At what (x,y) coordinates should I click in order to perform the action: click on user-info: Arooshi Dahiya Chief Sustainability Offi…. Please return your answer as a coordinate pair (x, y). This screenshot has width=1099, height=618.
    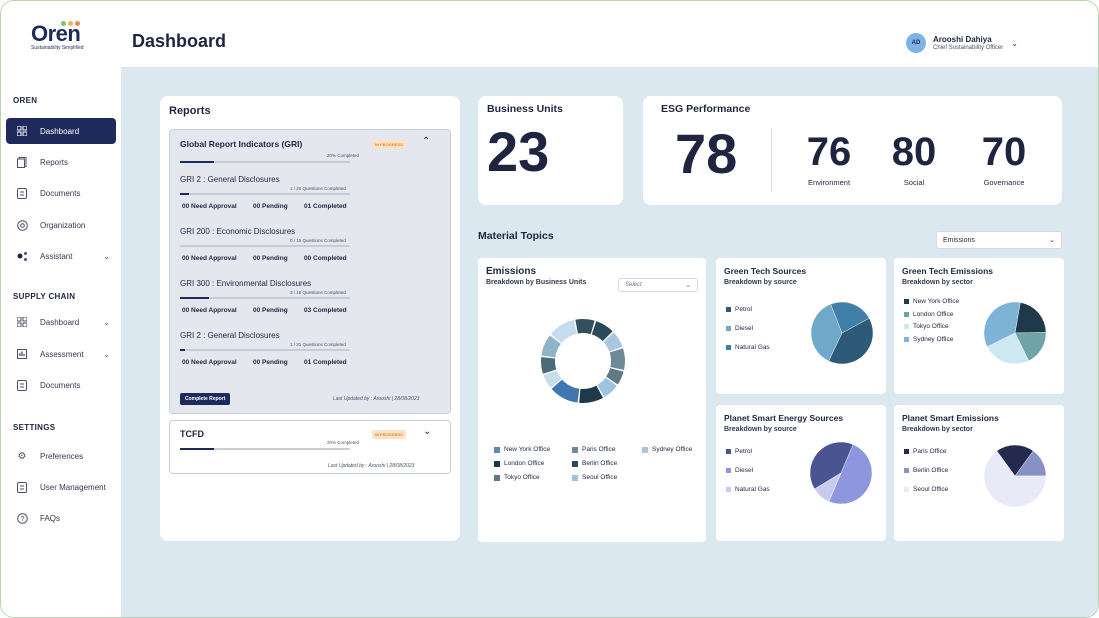
    Looking at the image, I should click on (968, 43).